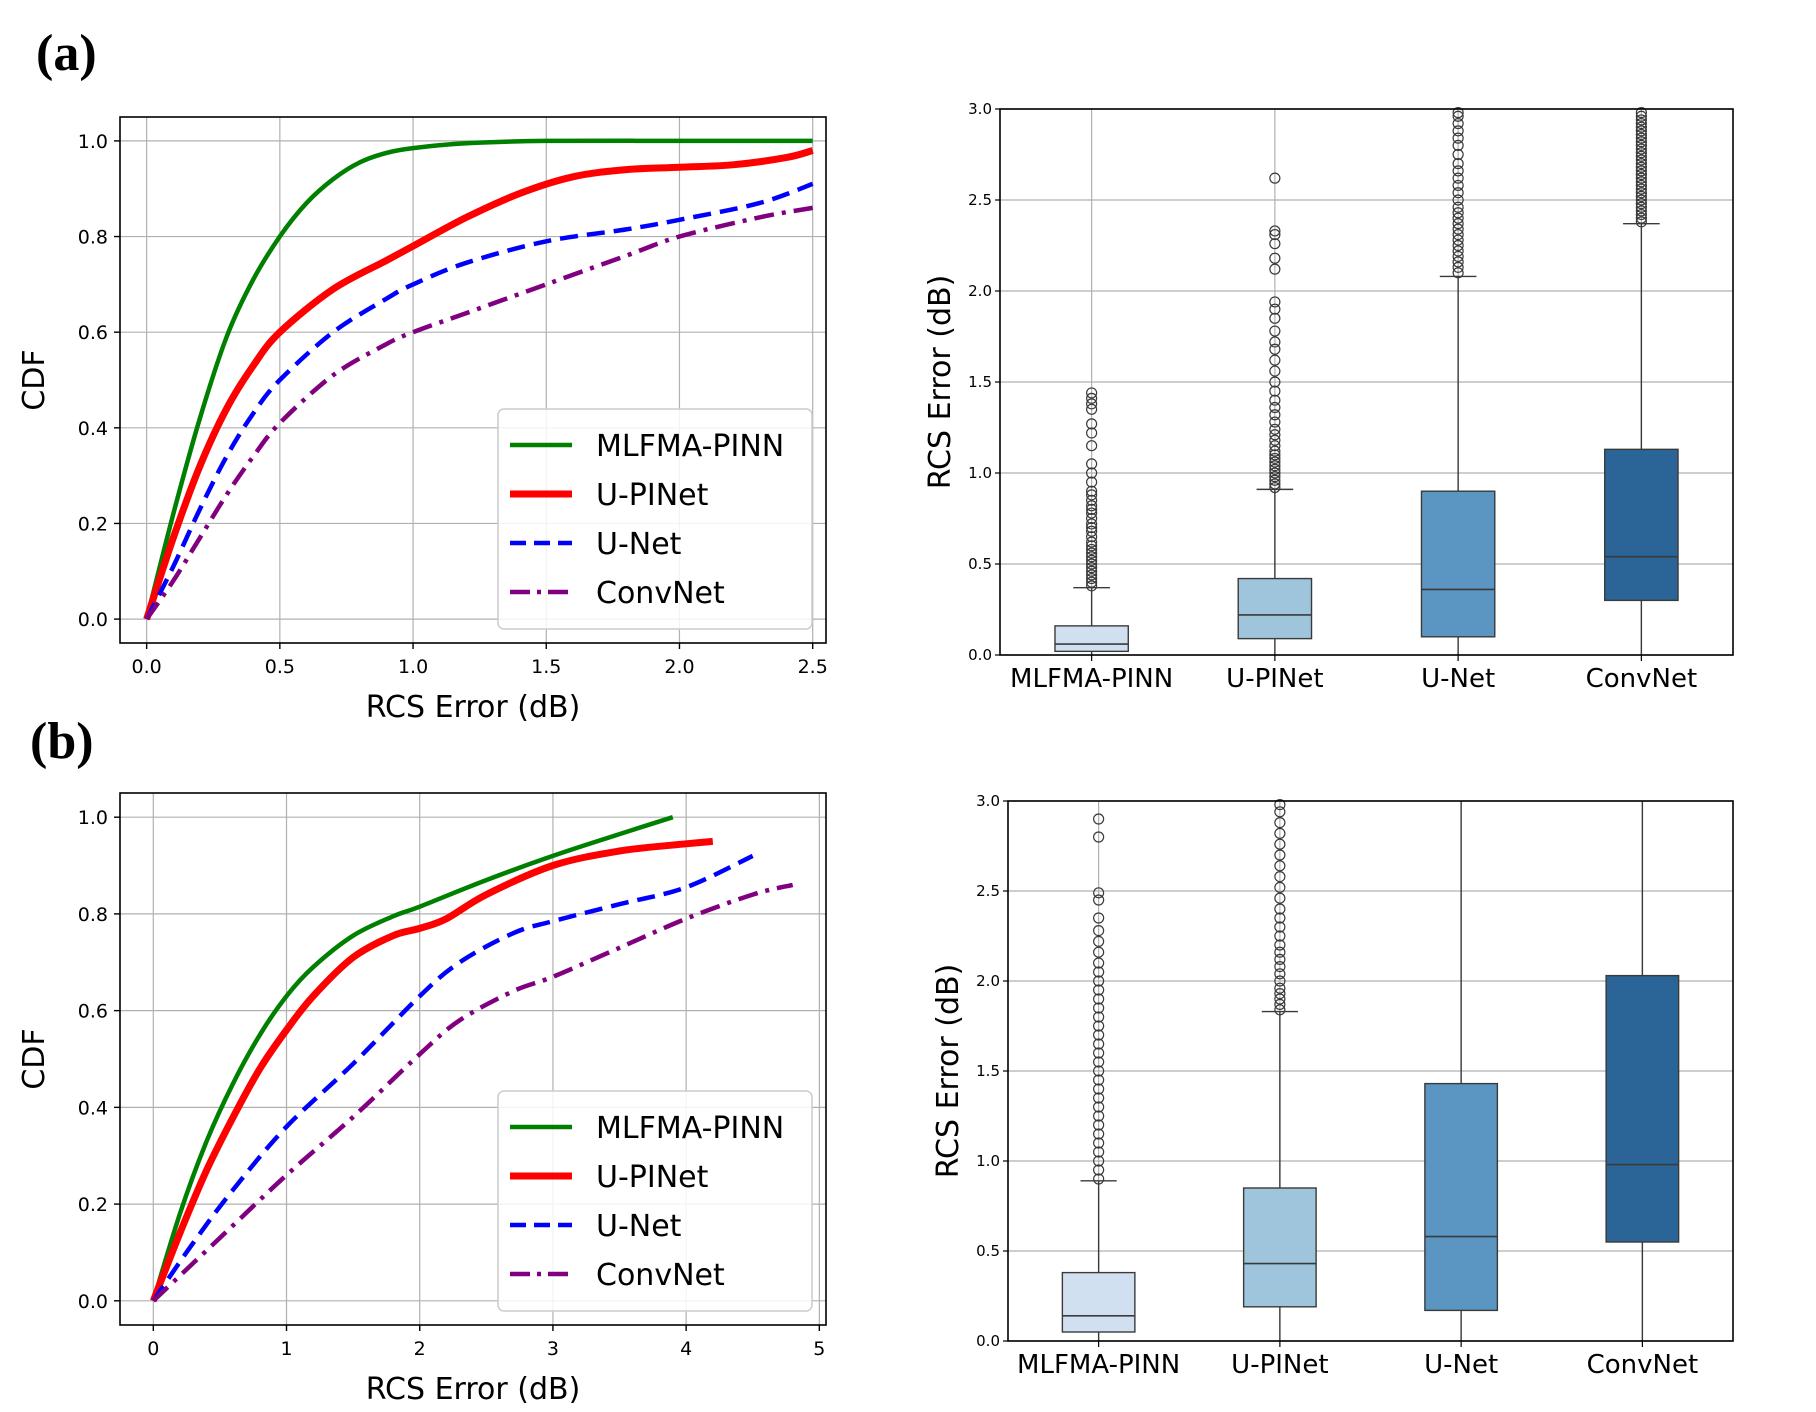 The width and height of the screenshot is (1816, 1412). I want to click on y-tick-label: 0.8, so click(93, 238).